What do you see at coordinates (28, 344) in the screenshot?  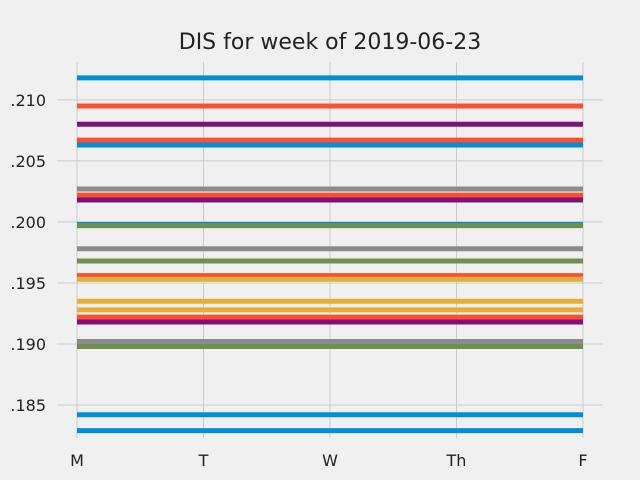 I see `y-tick-label: .190` at bounding box center [28, 344].